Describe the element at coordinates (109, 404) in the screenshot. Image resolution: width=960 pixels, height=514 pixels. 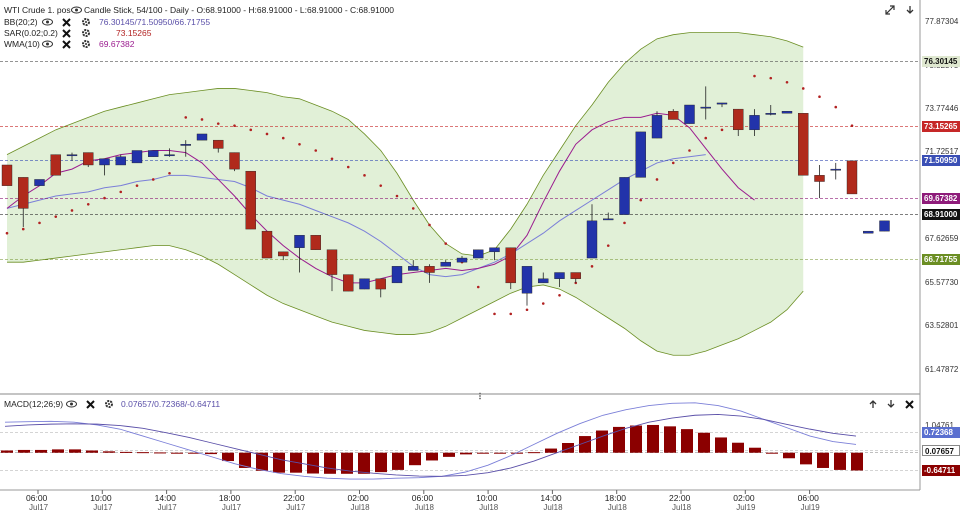
I see `macd-gear-icon` at that location.